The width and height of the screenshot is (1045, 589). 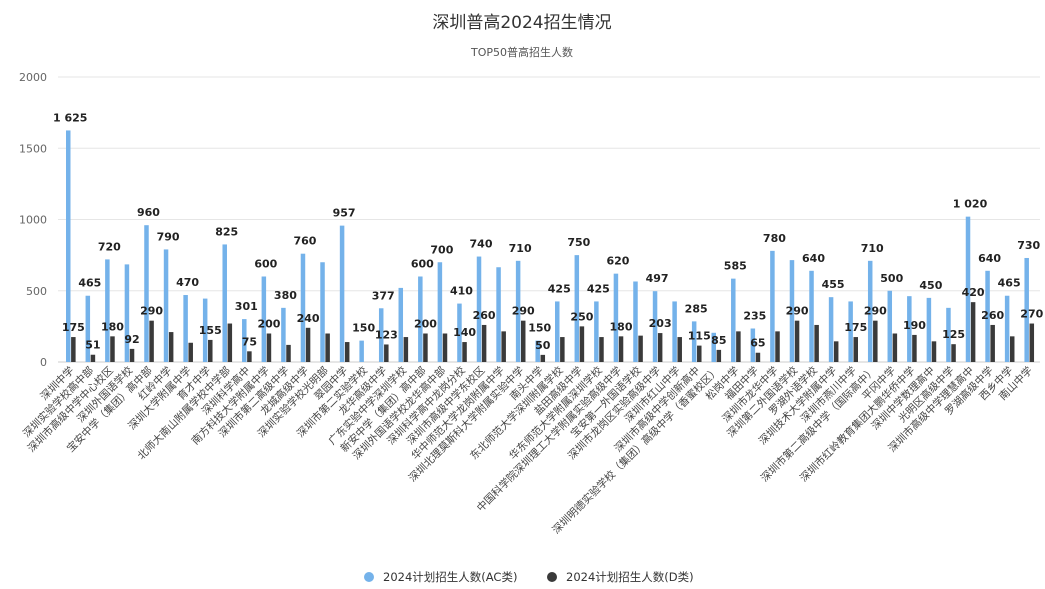 I want to click on chart-title: 深圳普高2024招生情况, so click(x=521, y=23).